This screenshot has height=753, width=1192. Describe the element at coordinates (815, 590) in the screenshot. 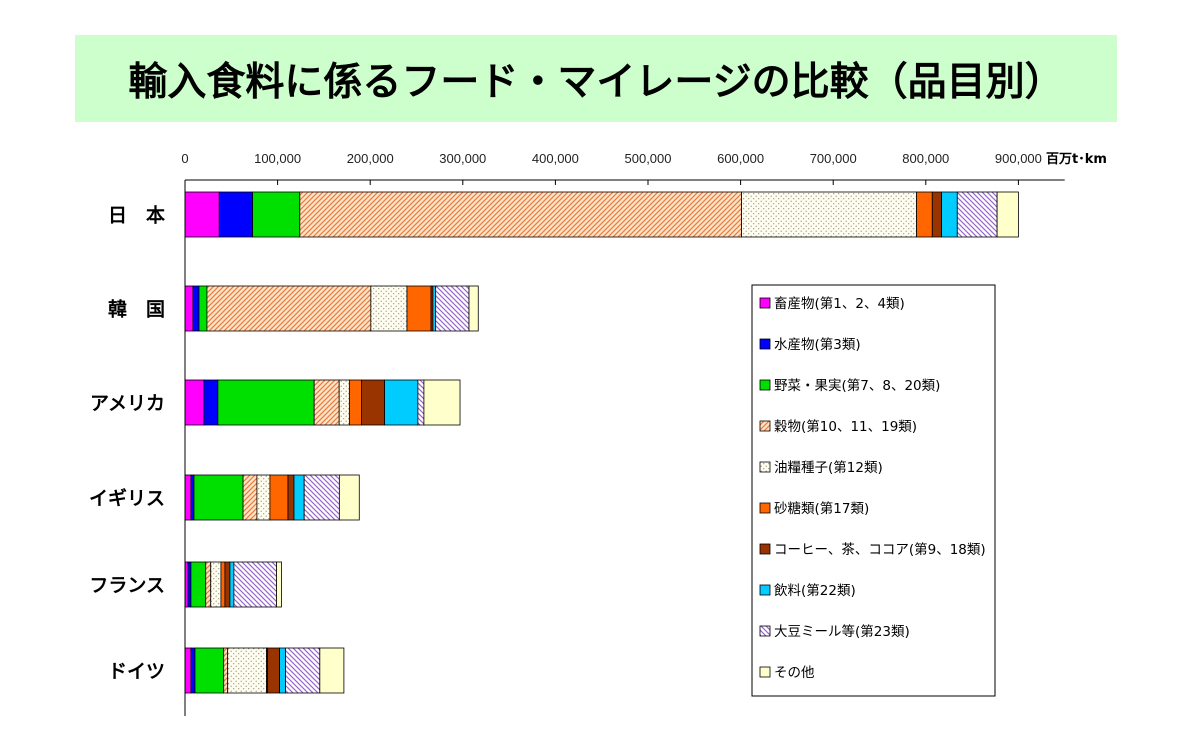

I see `legend-label: 飲料(第22類)` at that location.